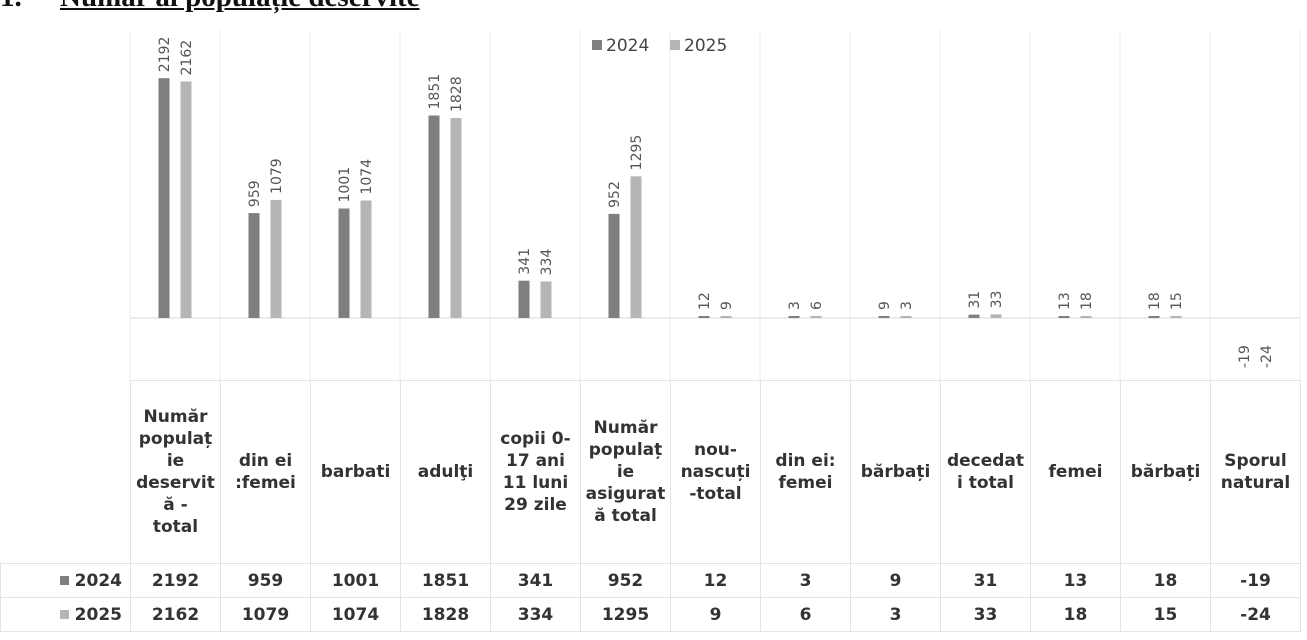 Image resolution: width=1307 pixels, height=640 pixels. Describe the element at coordinates (457, 94) in the screenshot. I see `data-label-2025: 1828` at that location.